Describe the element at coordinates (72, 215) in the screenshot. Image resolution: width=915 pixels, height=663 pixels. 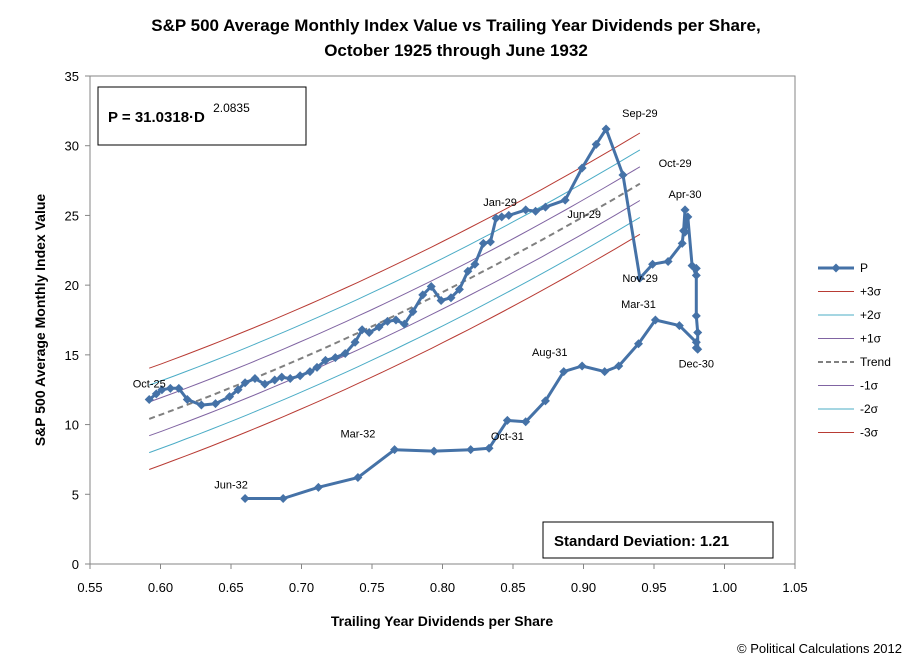
I see `y-tick-label: 25` at that location.